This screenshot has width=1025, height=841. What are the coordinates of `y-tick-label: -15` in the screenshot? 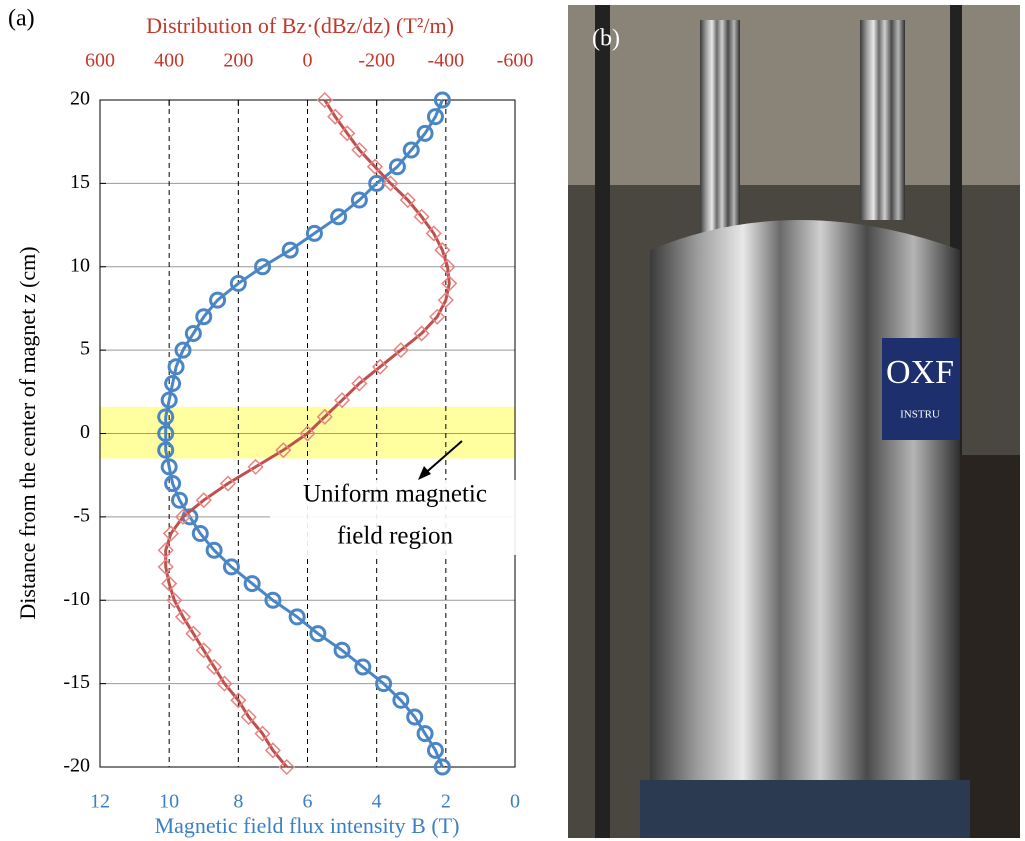 It's located at (76, 682).